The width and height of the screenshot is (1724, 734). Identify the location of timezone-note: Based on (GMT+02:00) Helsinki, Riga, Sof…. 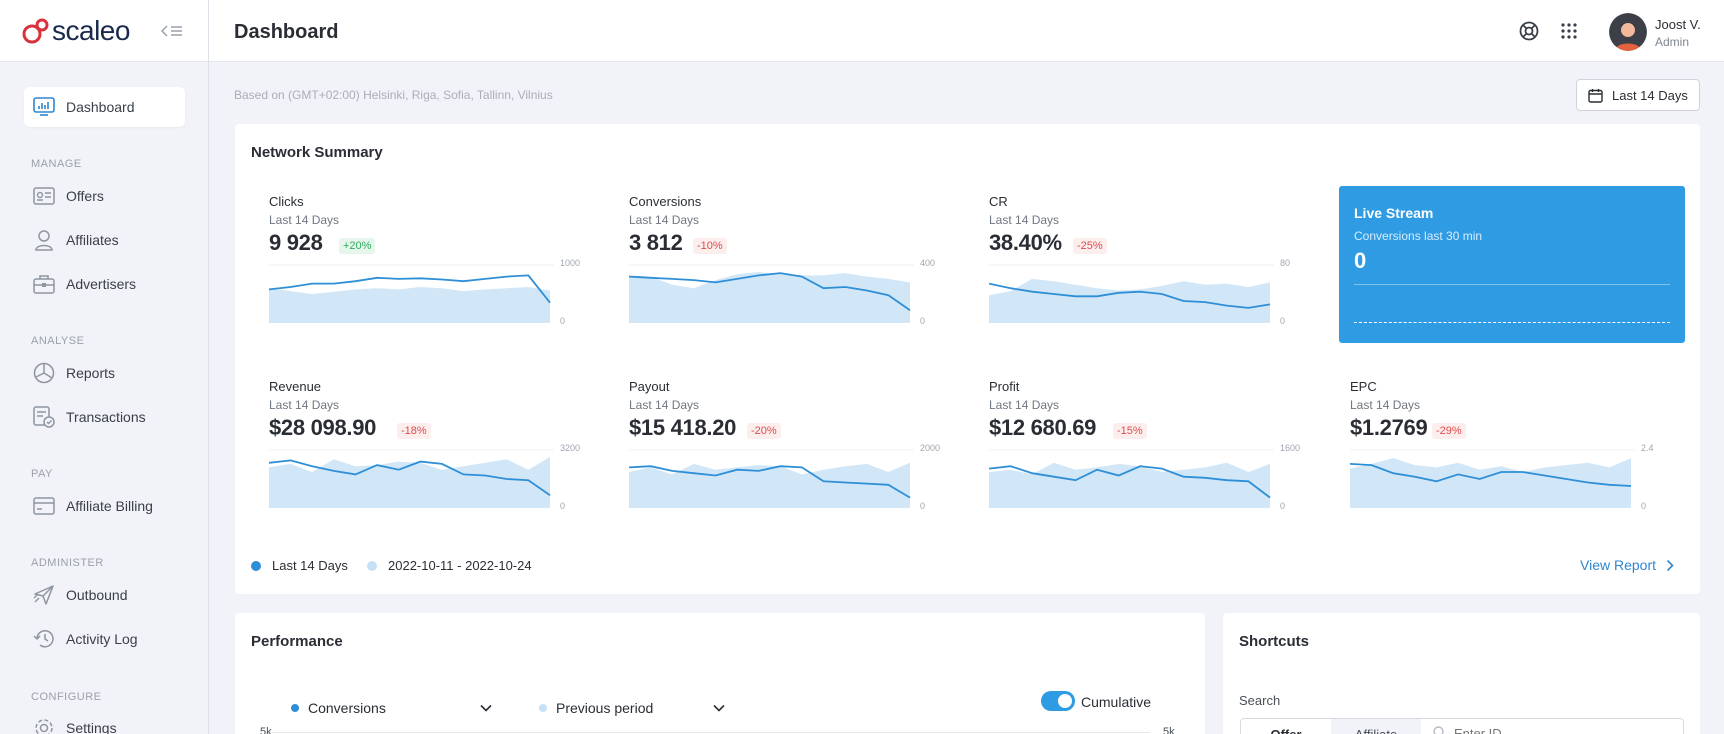
(393, 95).